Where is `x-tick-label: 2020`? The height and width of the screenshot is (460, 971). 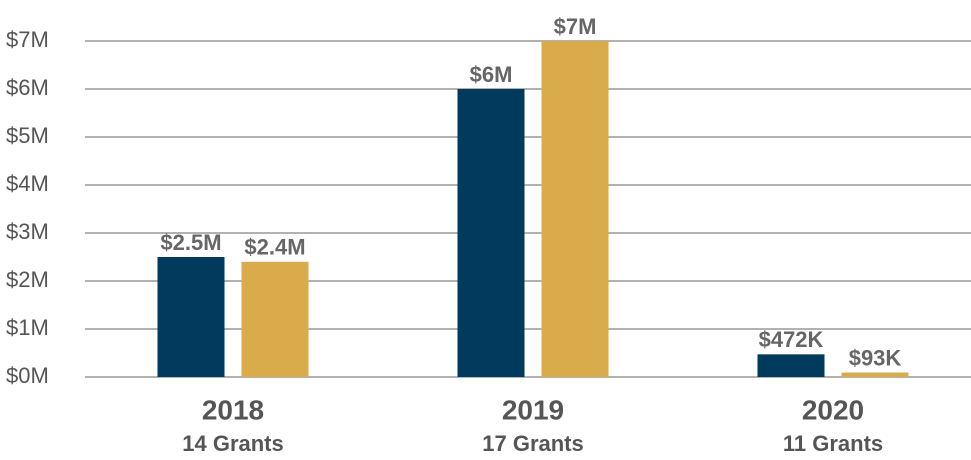 x-tick-label: 2020 is located at coordinates (833, 409).